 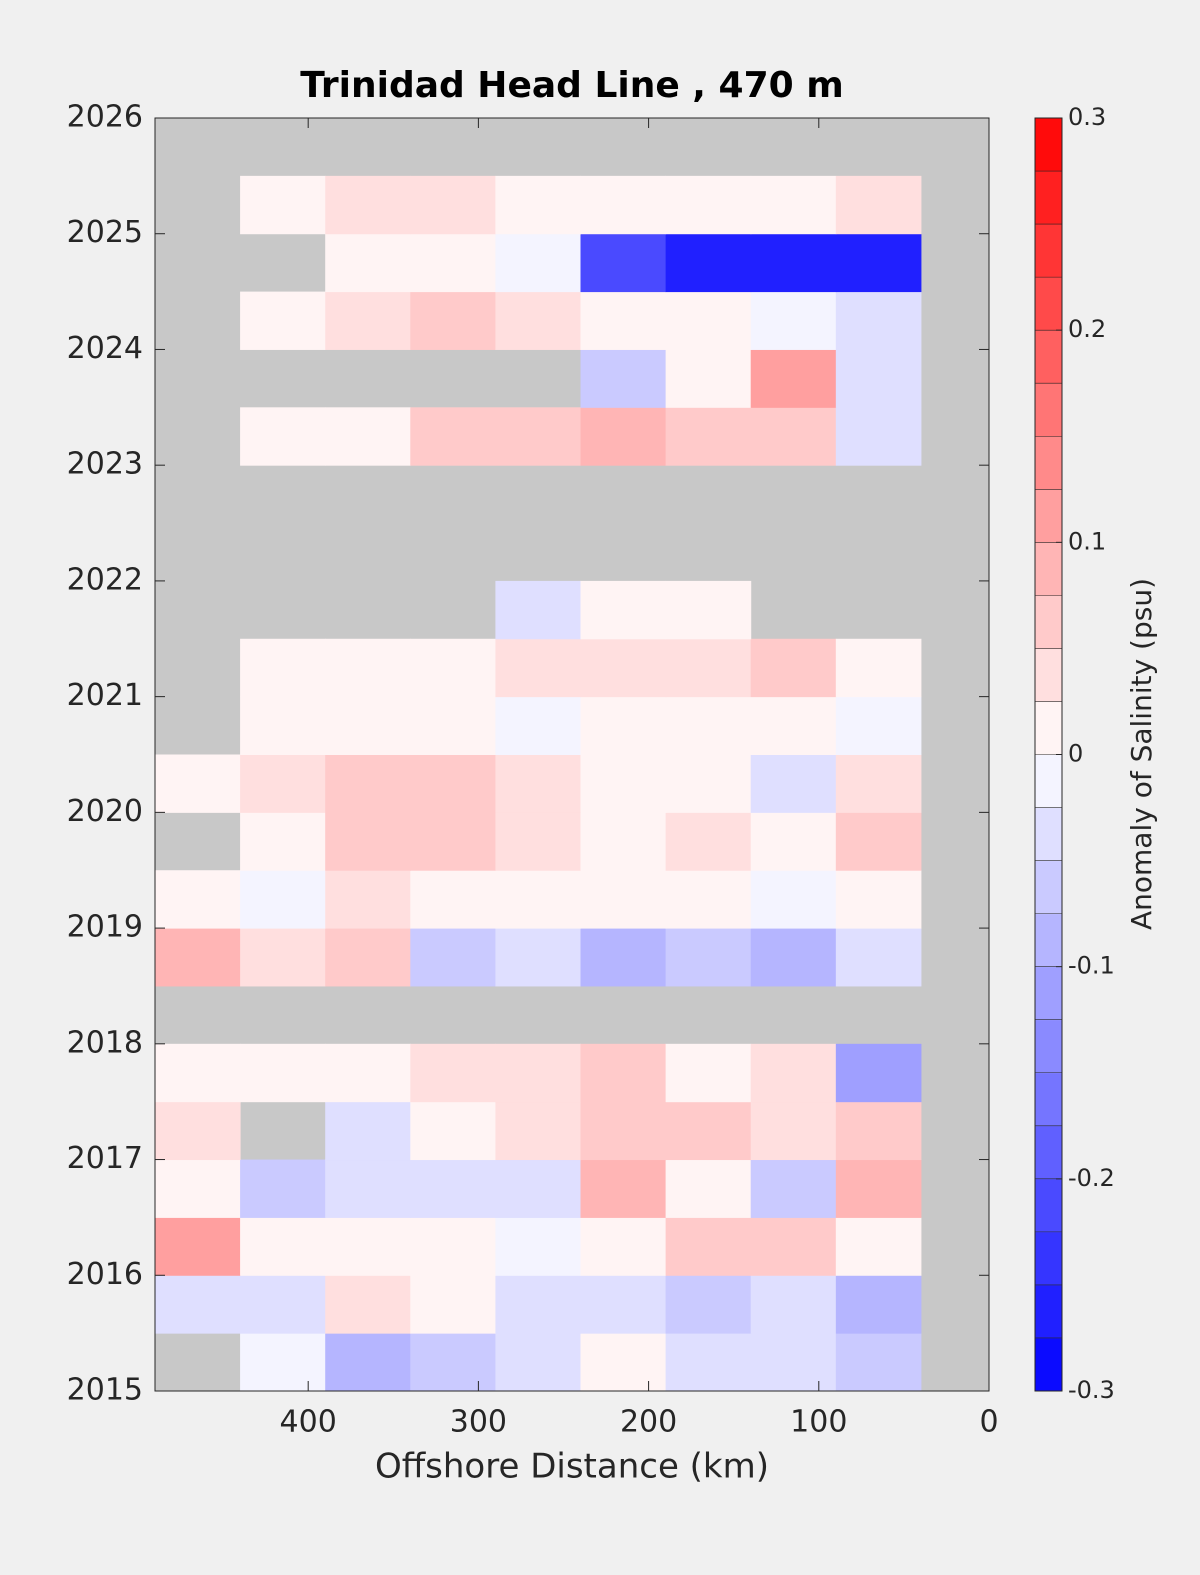 I want to click on chart-title: Trinidad Head Line , 470 m, so click(x=571, y=85).